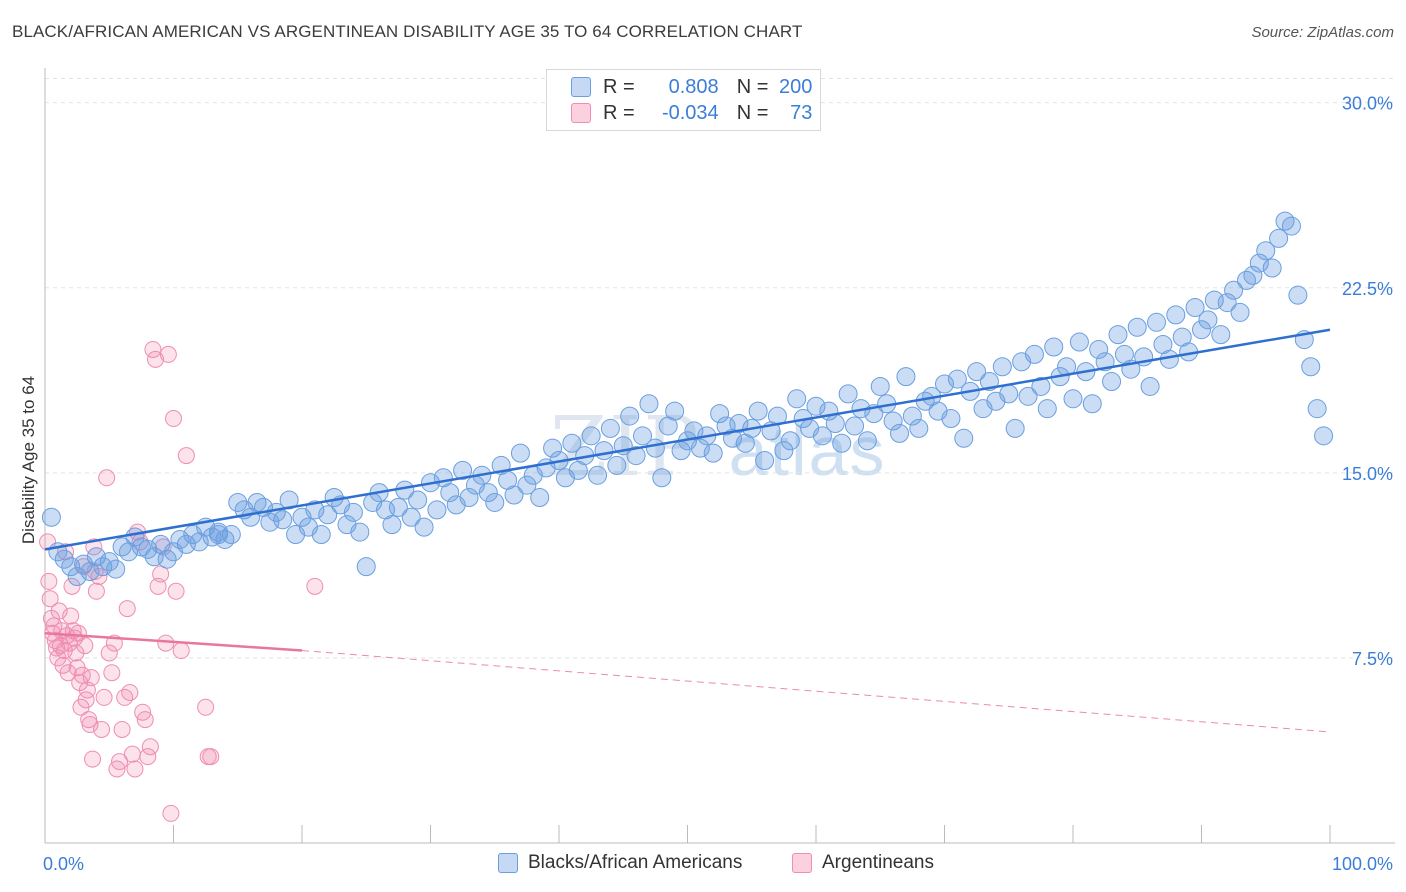 This screenshot has height=892, width=1406. I want to click on y-tick-label: 22.5%, so click(1367, 289).